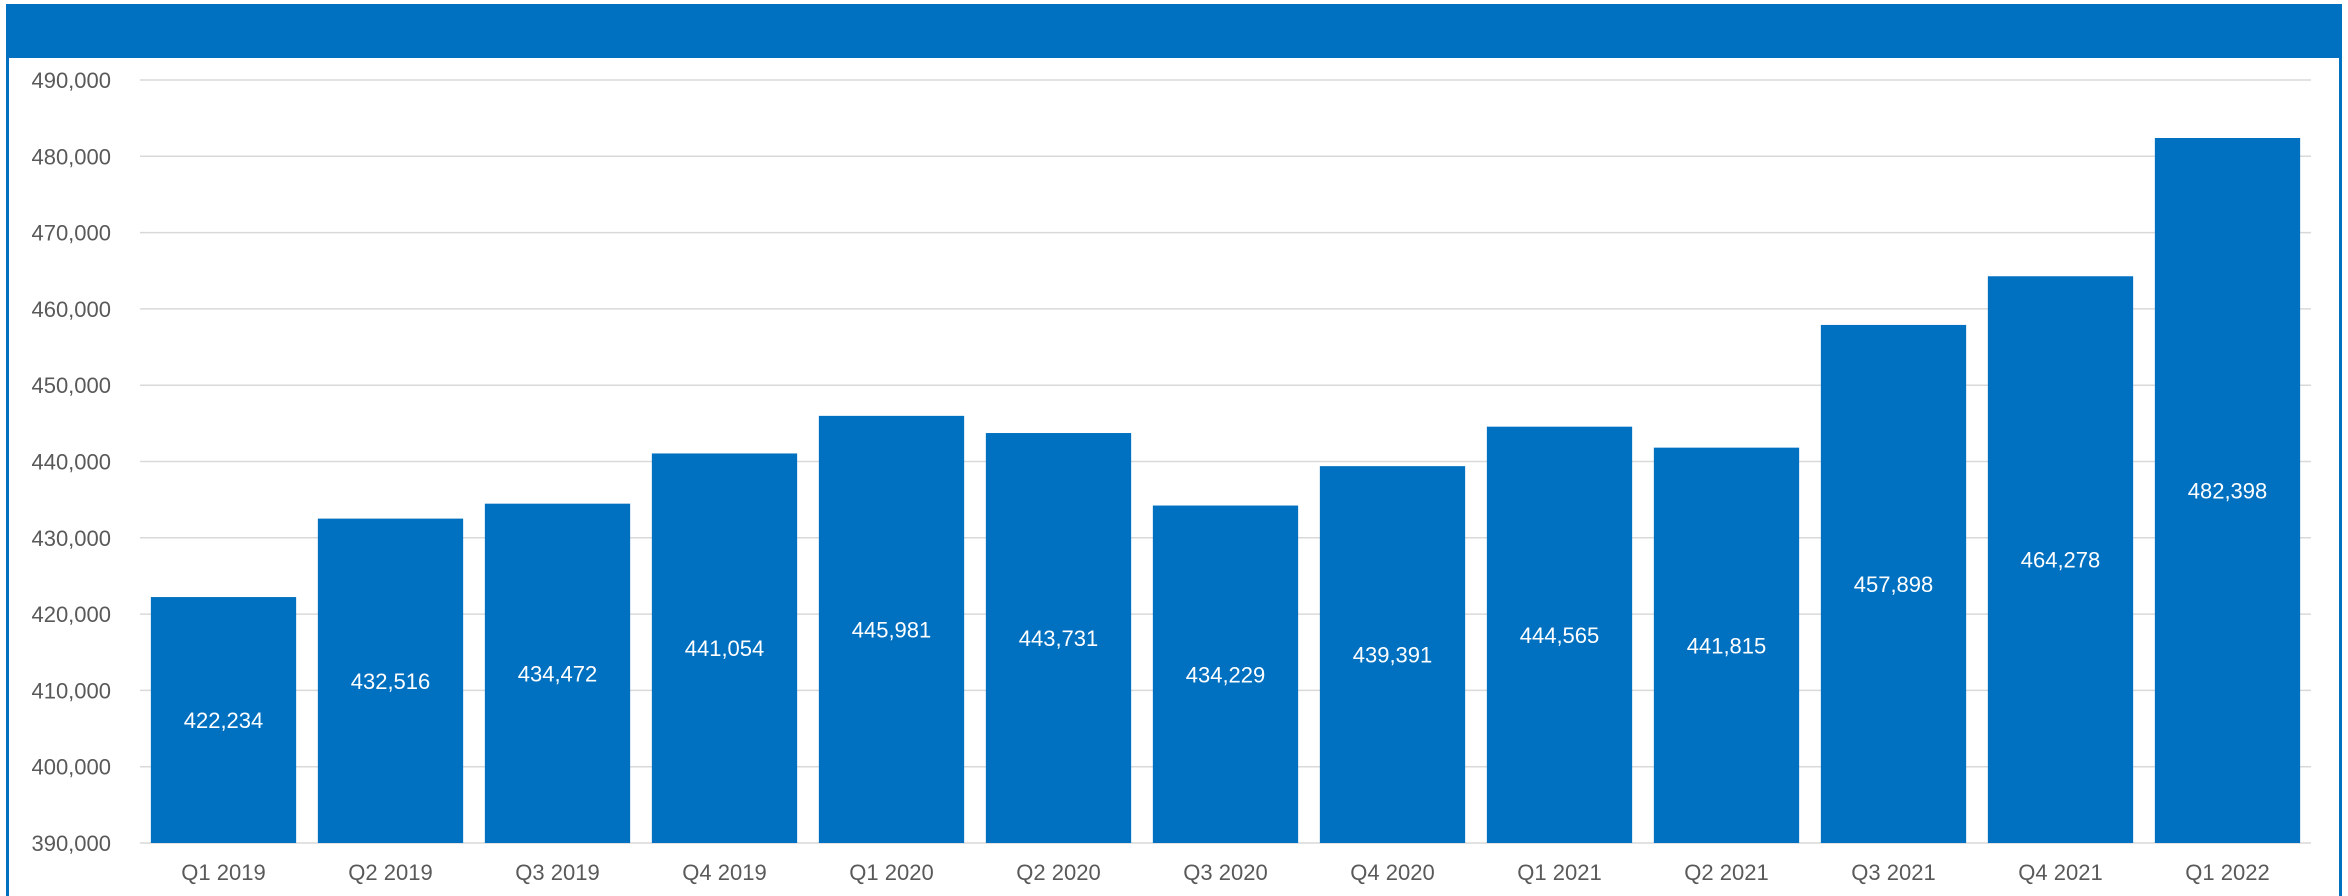 Image resolution: width=2348 pixels, height=896 pixels. Describe the element at coordinates (390, 872) in the screenshot. I see `x-tick-label: Q2 2019` at that location.